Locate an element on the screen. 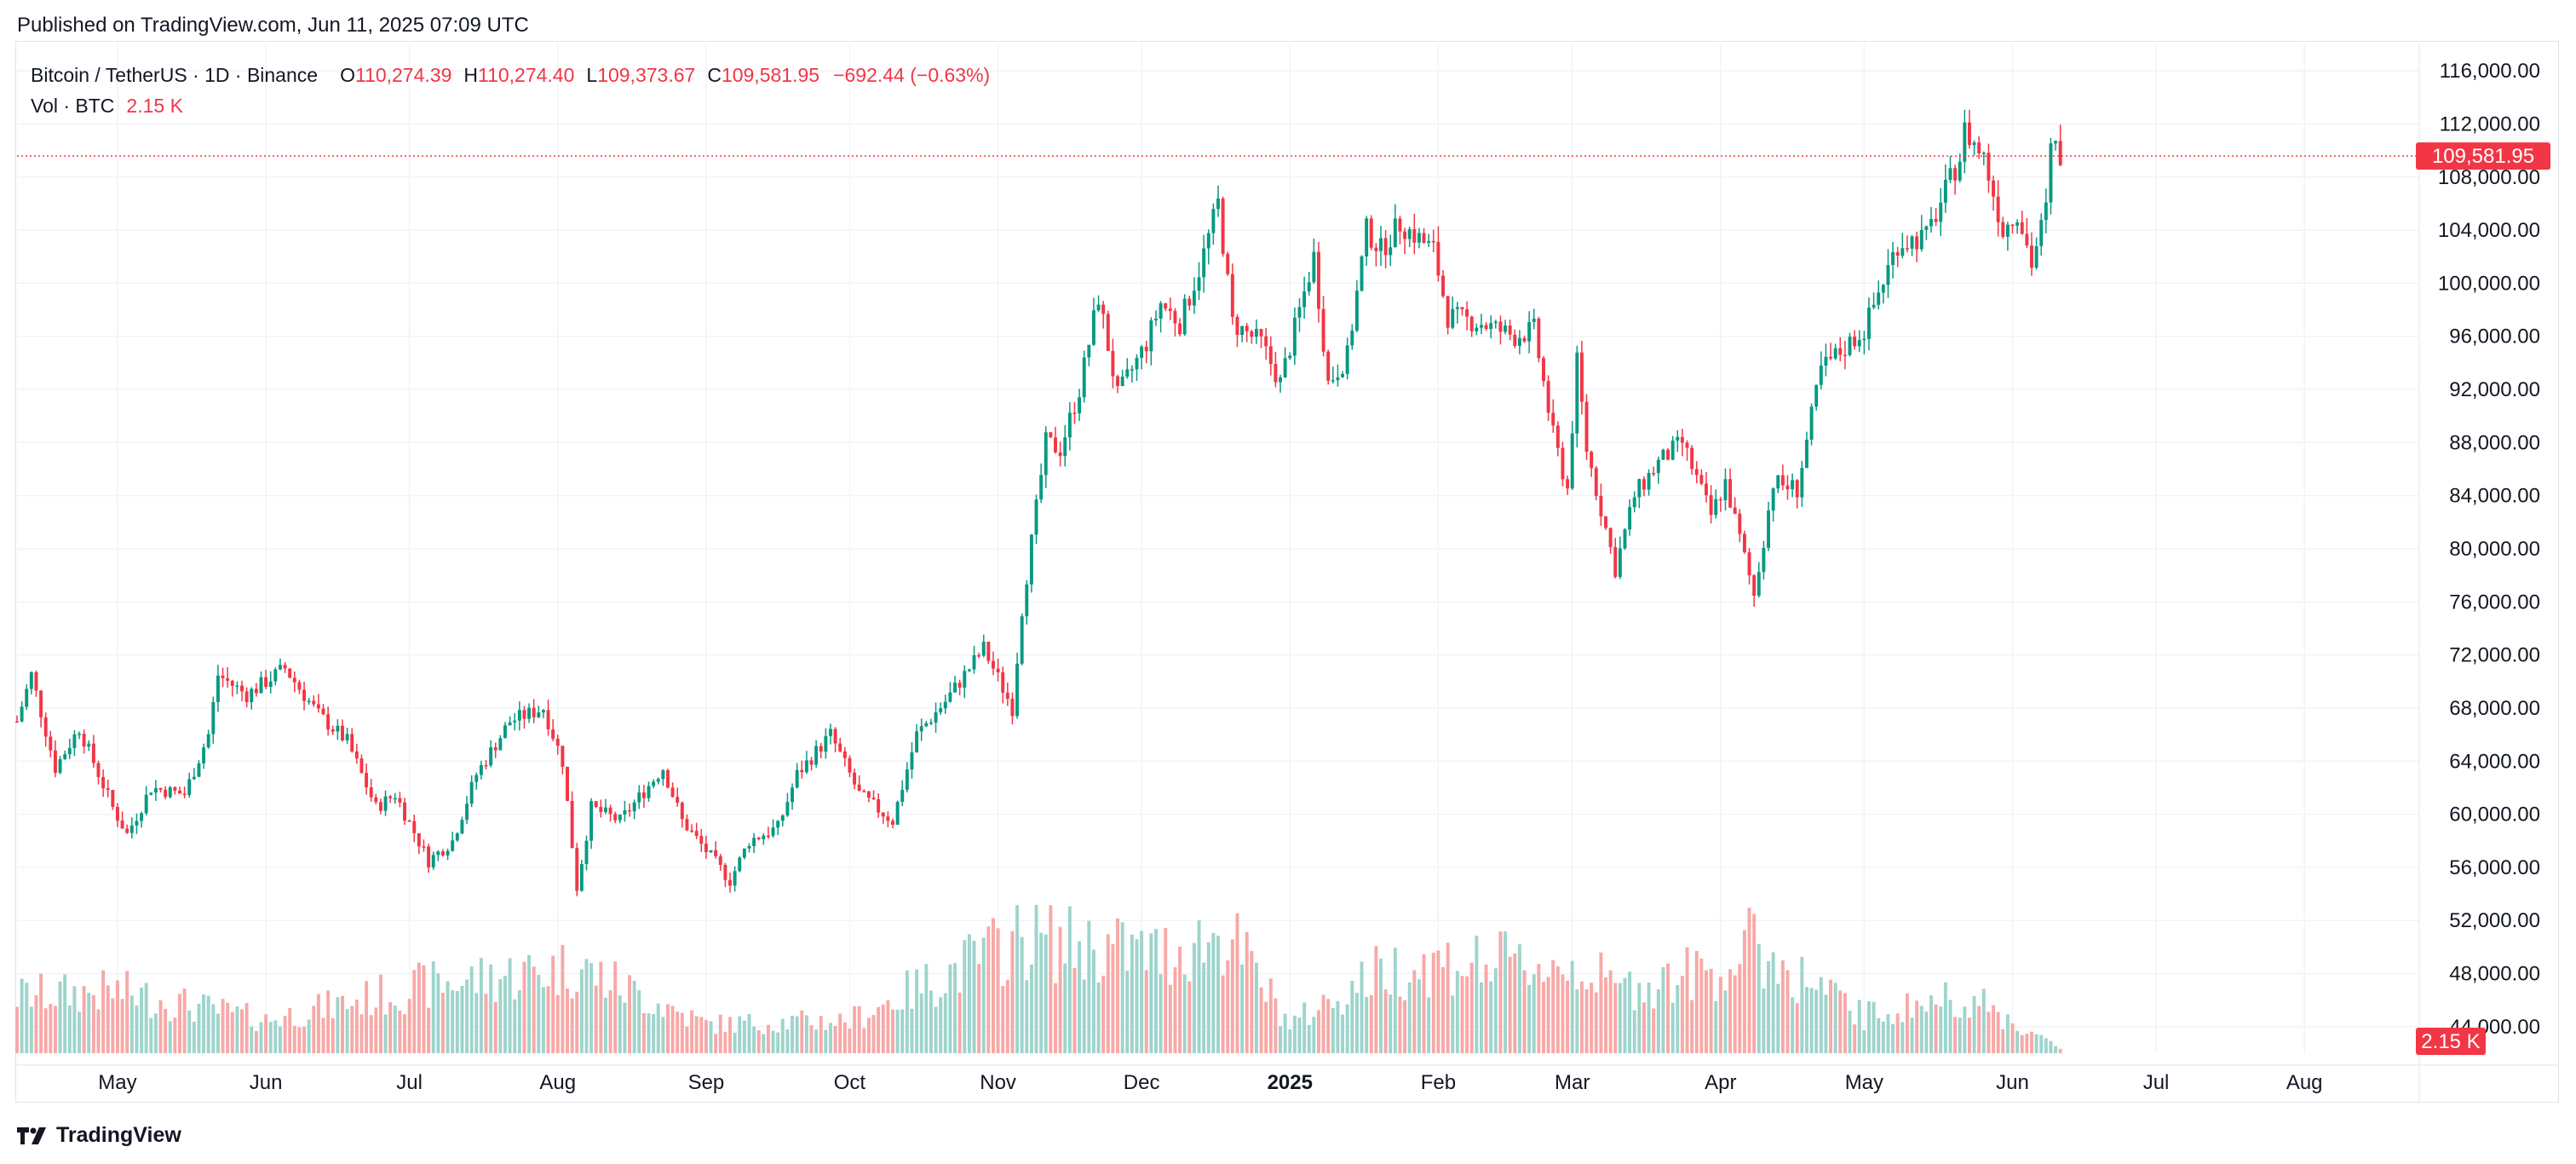 The height and width of the screenshot is (1164, 2576). time-tick-label: Nov is located at coordinates (998, 1082).